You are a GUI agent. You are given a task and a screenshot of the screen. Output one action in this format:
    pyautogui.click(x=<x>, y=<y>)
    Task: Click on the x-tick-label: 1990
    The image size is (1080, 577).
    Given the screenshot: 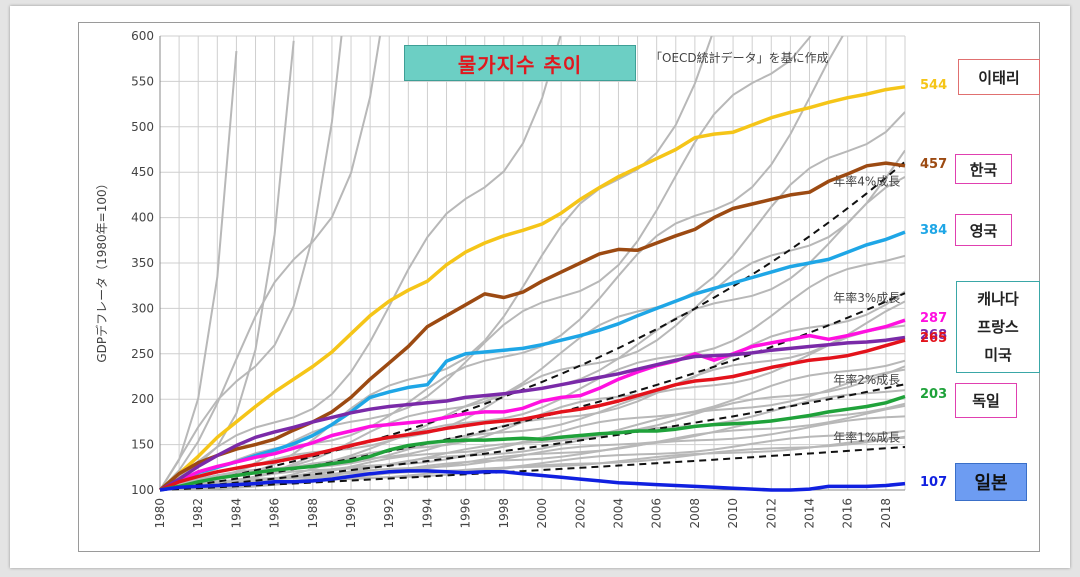 What is the action you would take?
    pyautogui.click(x=351, y=513)
    